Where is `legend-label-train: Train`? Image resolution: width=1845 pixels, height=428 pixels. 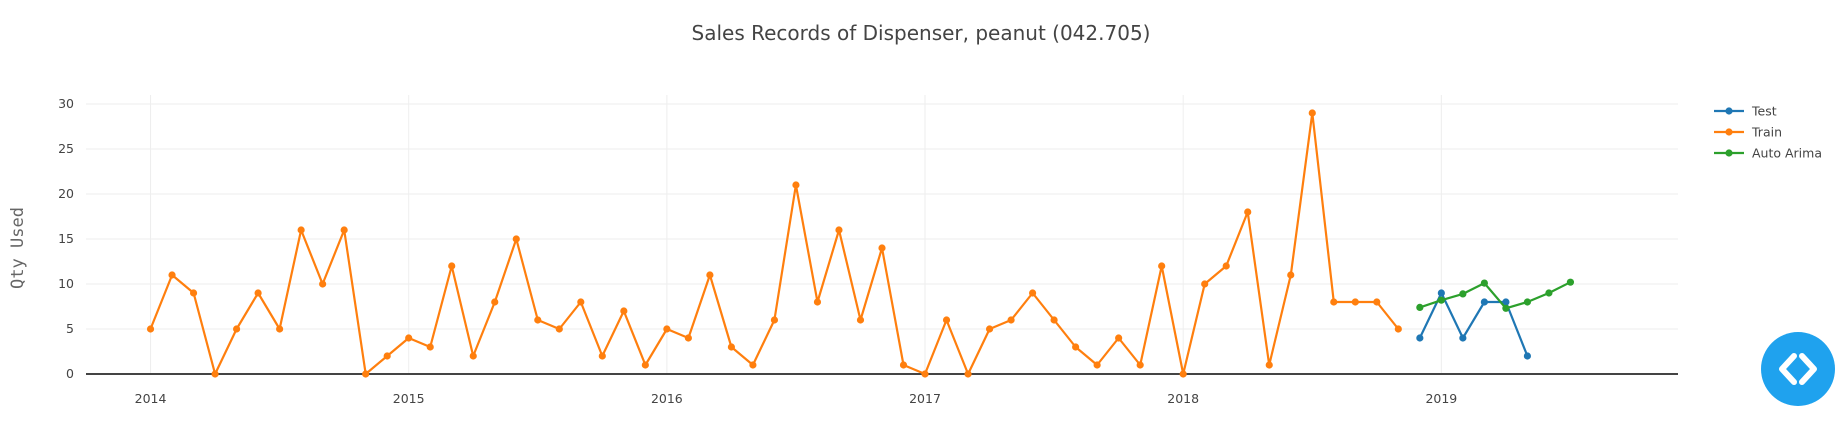
legend-label-train: Train is located at coordinates (1766, 132).